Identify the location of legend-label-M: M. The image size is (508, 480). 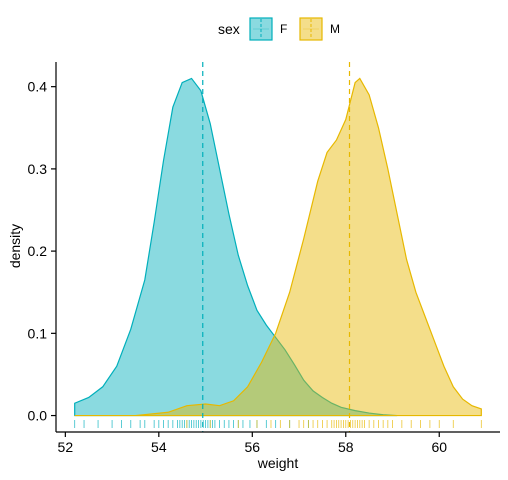
(335, 29).